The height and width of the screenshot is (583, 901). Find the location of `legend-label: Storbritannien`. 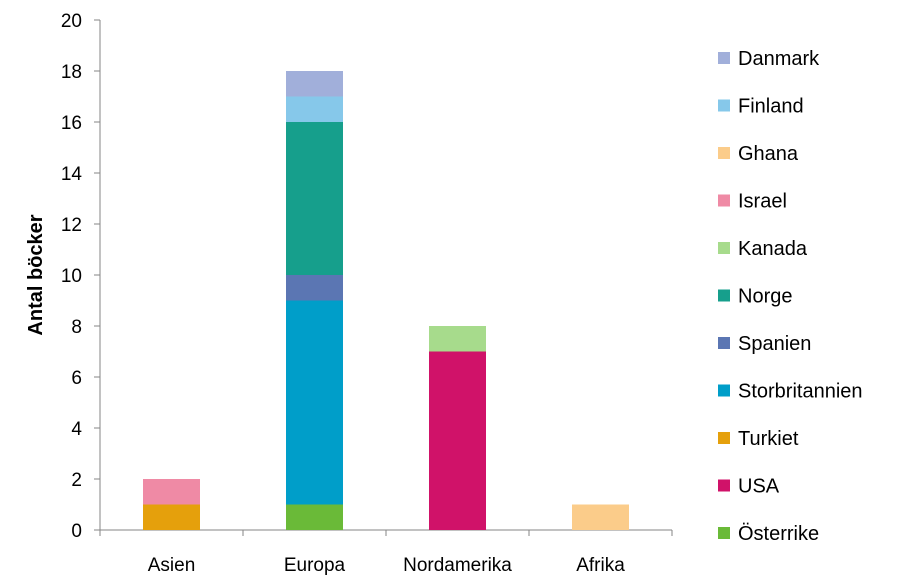

legend-label: Storbritannien is located at coordinates (800, 392).